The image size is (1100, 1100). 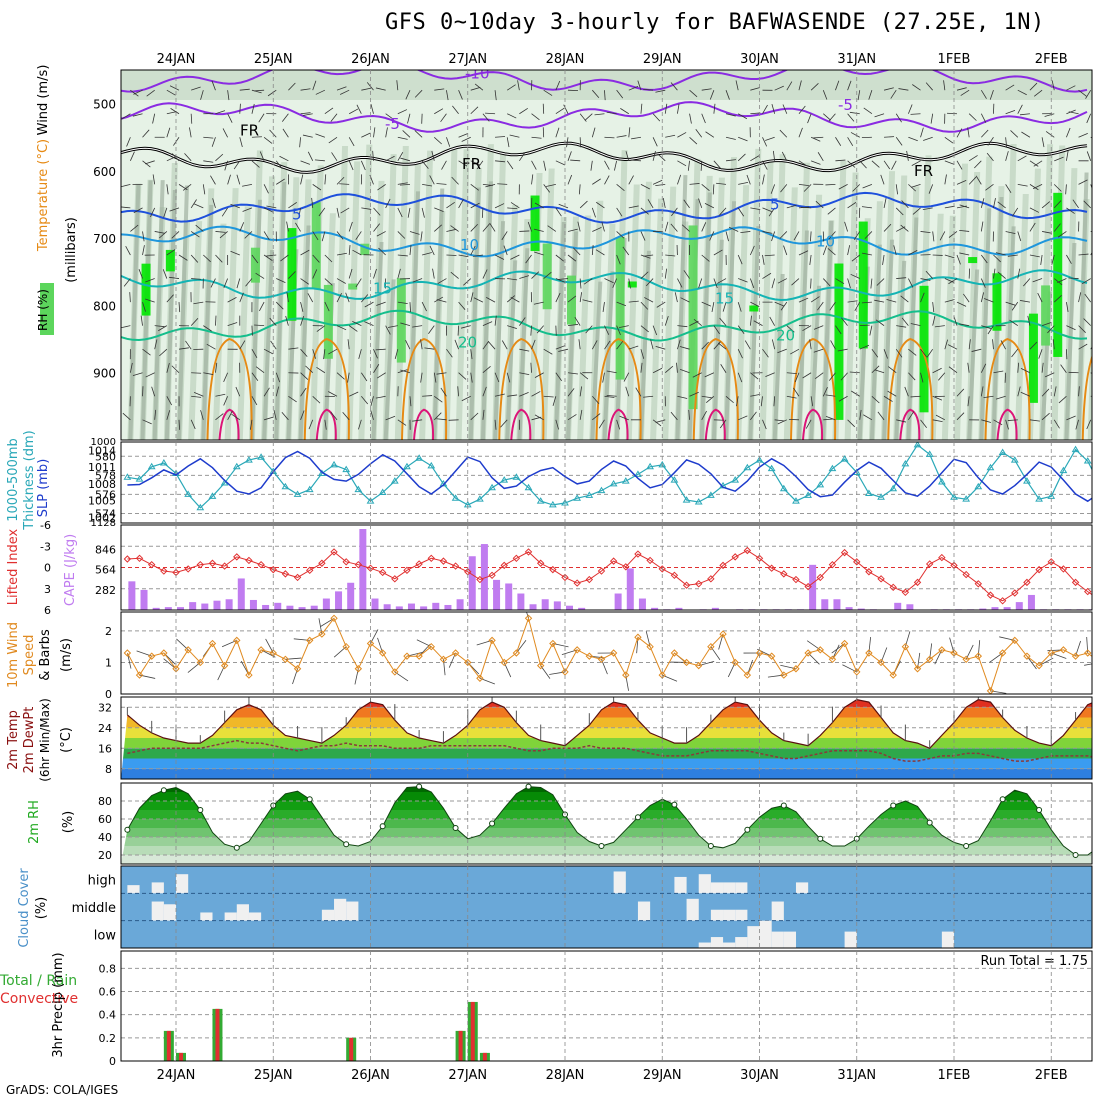 I want to click on top-date-label-5: 29JAN, so click(x=662, y=59).